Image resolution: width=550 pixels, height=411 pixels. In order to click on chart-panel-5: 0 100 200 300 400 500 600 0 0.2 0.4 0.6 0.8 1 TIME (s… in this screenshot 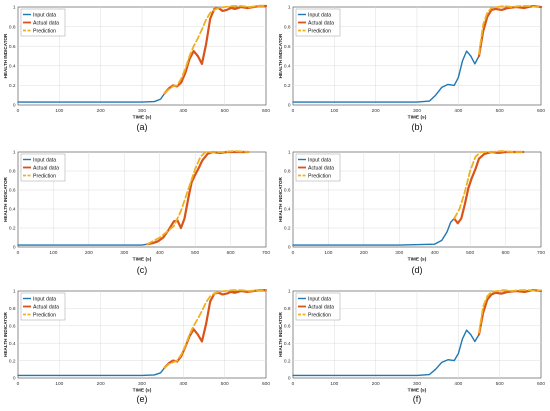, I will do `click(136, 346)`.